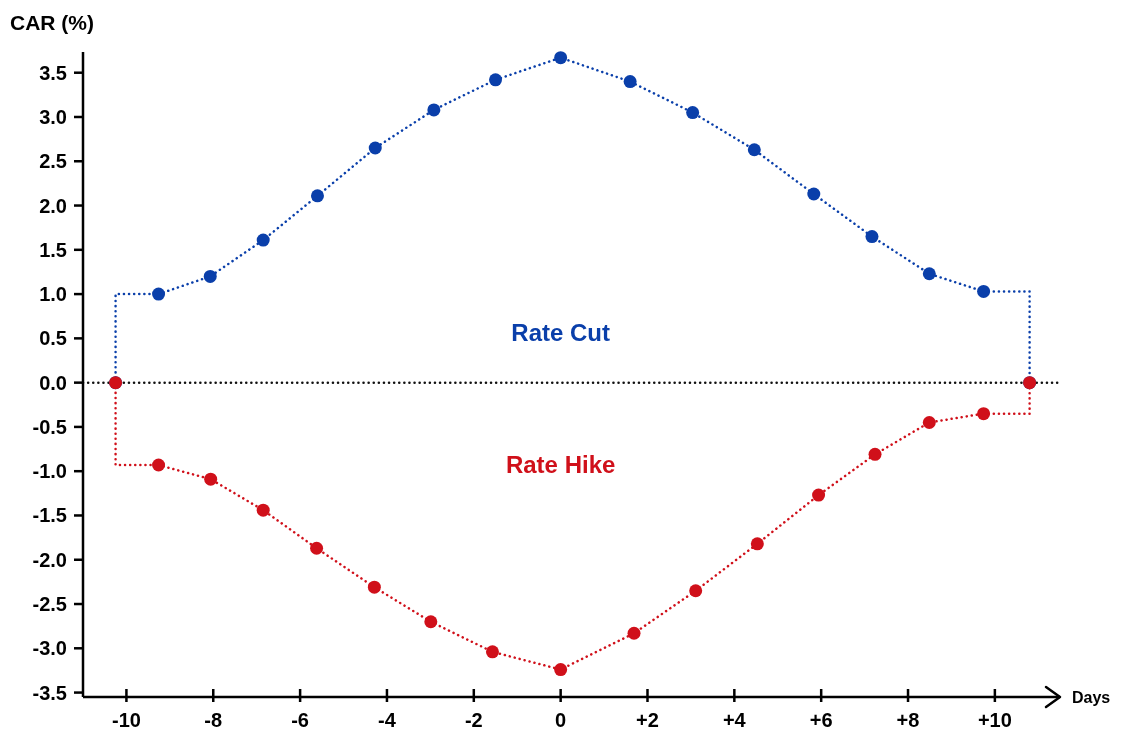 Image resolution: width=1126 pixels, height=738 pixels. Describe the element at coordinates (53, 249) in the screenshot. I see `y-tick-label: 1.5` at that location.